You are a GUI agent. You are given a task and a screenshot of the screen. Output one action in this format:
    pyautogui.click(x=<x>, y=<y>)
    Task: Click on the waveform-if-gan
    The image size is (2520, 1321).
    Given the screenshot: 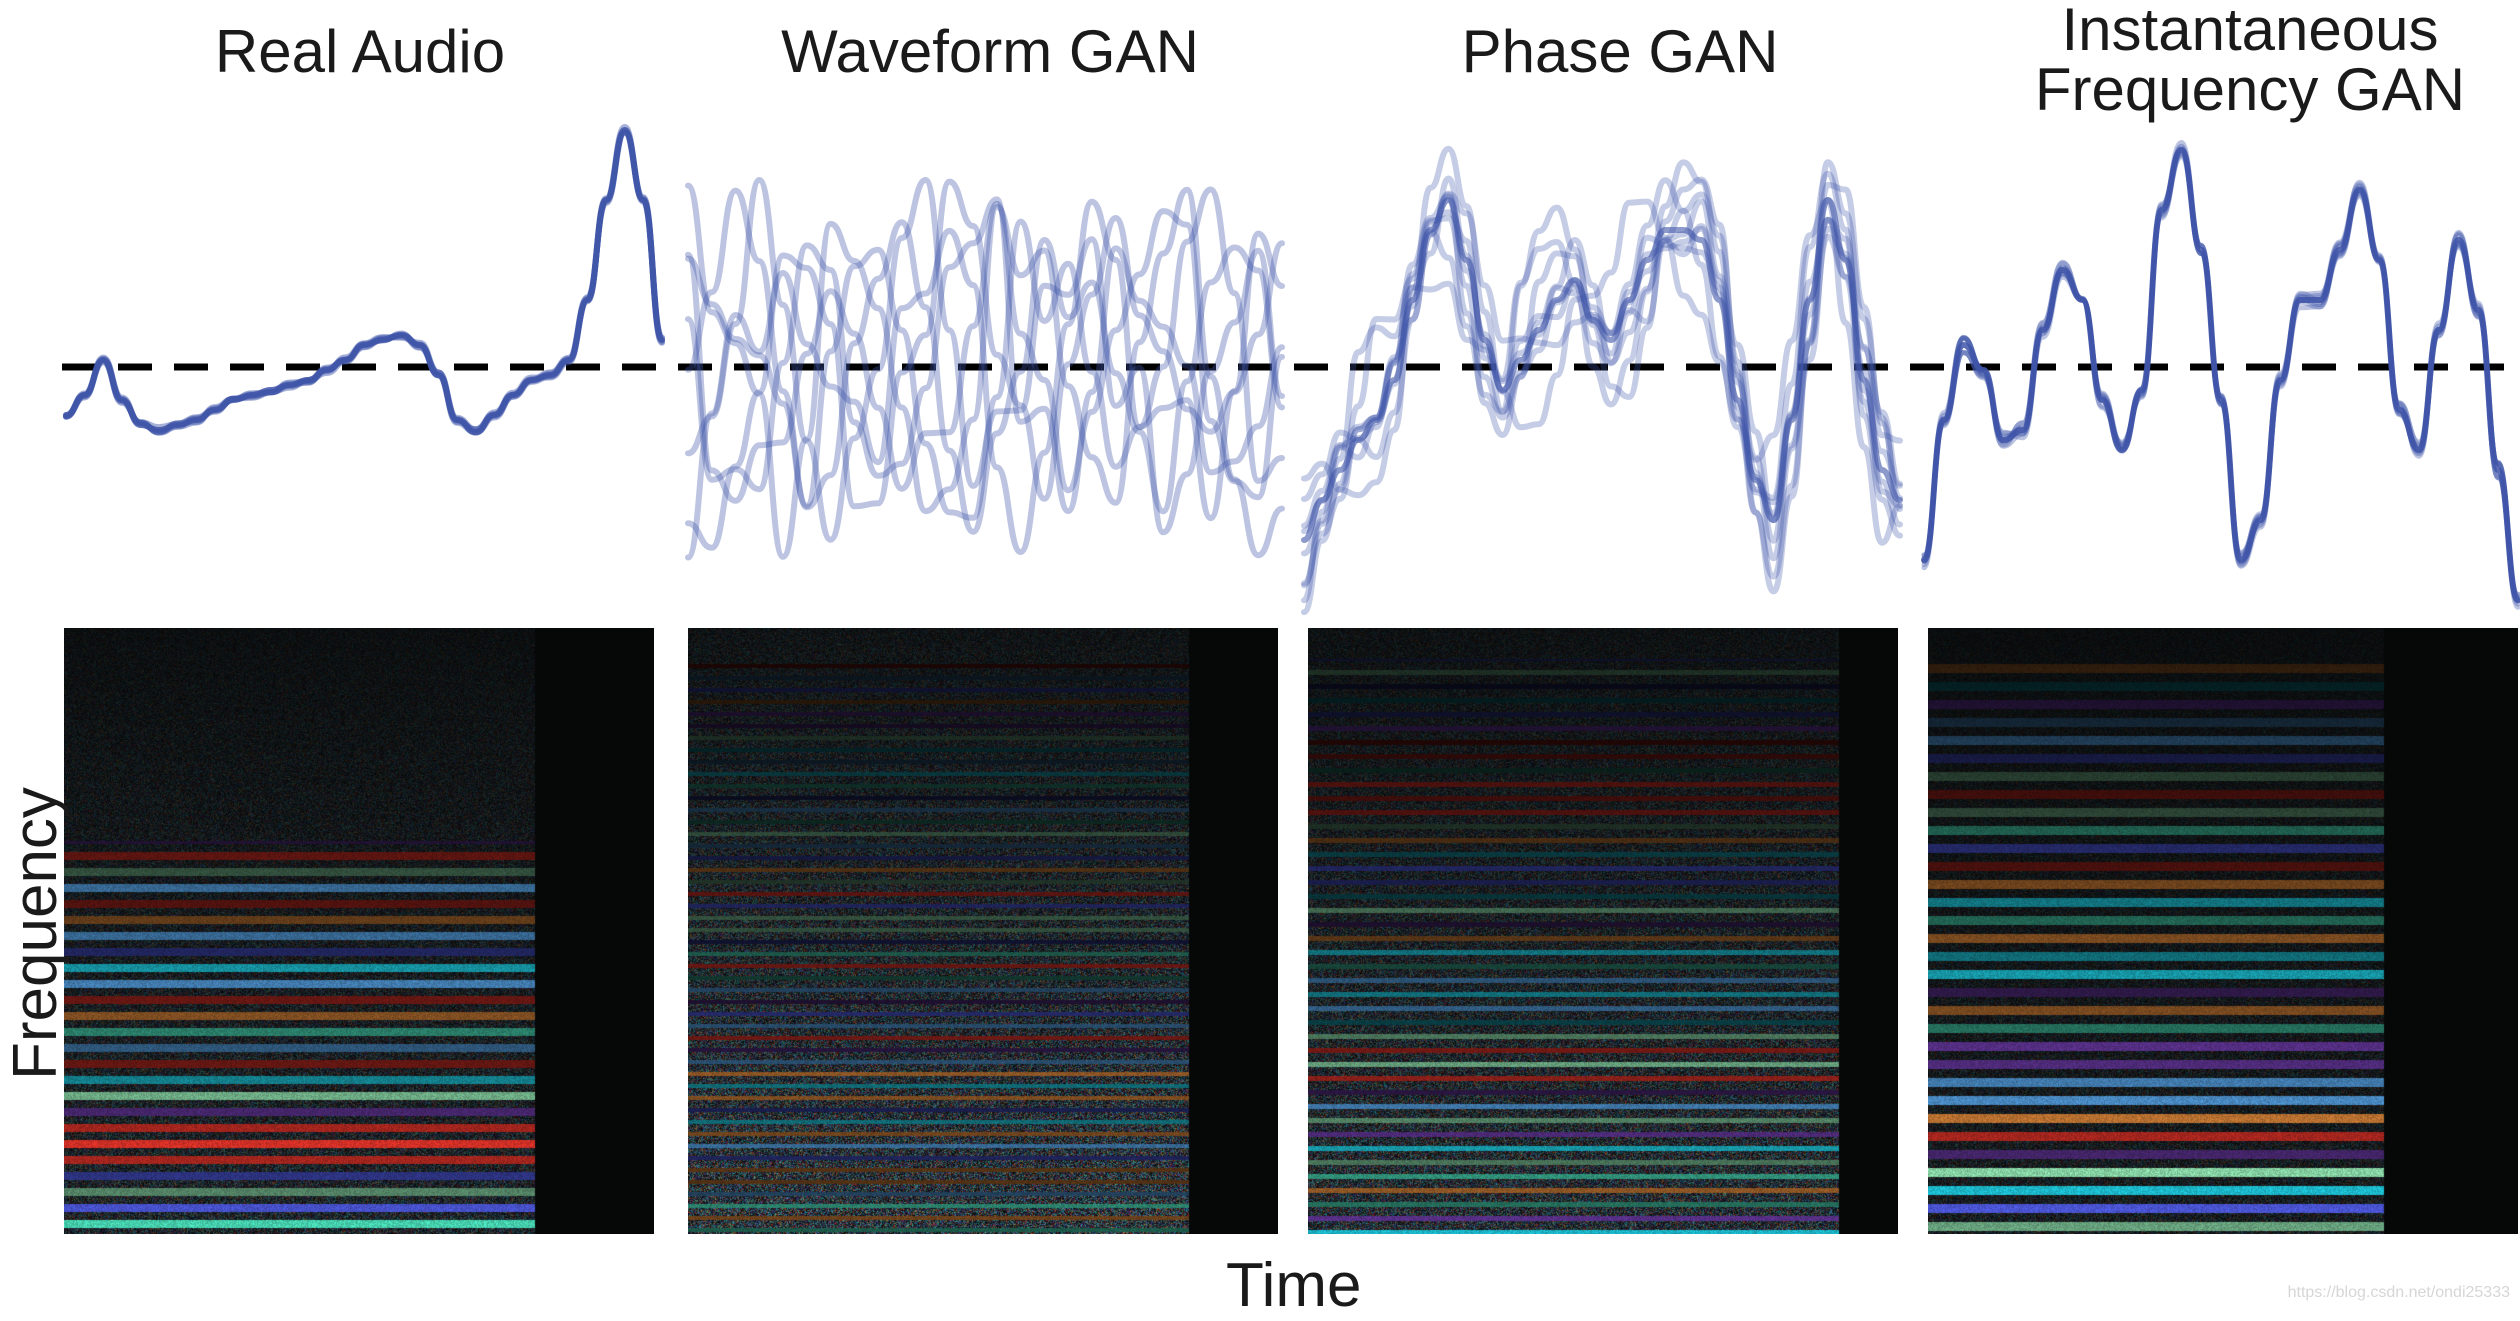 What is the action you would take?
    pyautogui.click(x=2220, y=375)
    